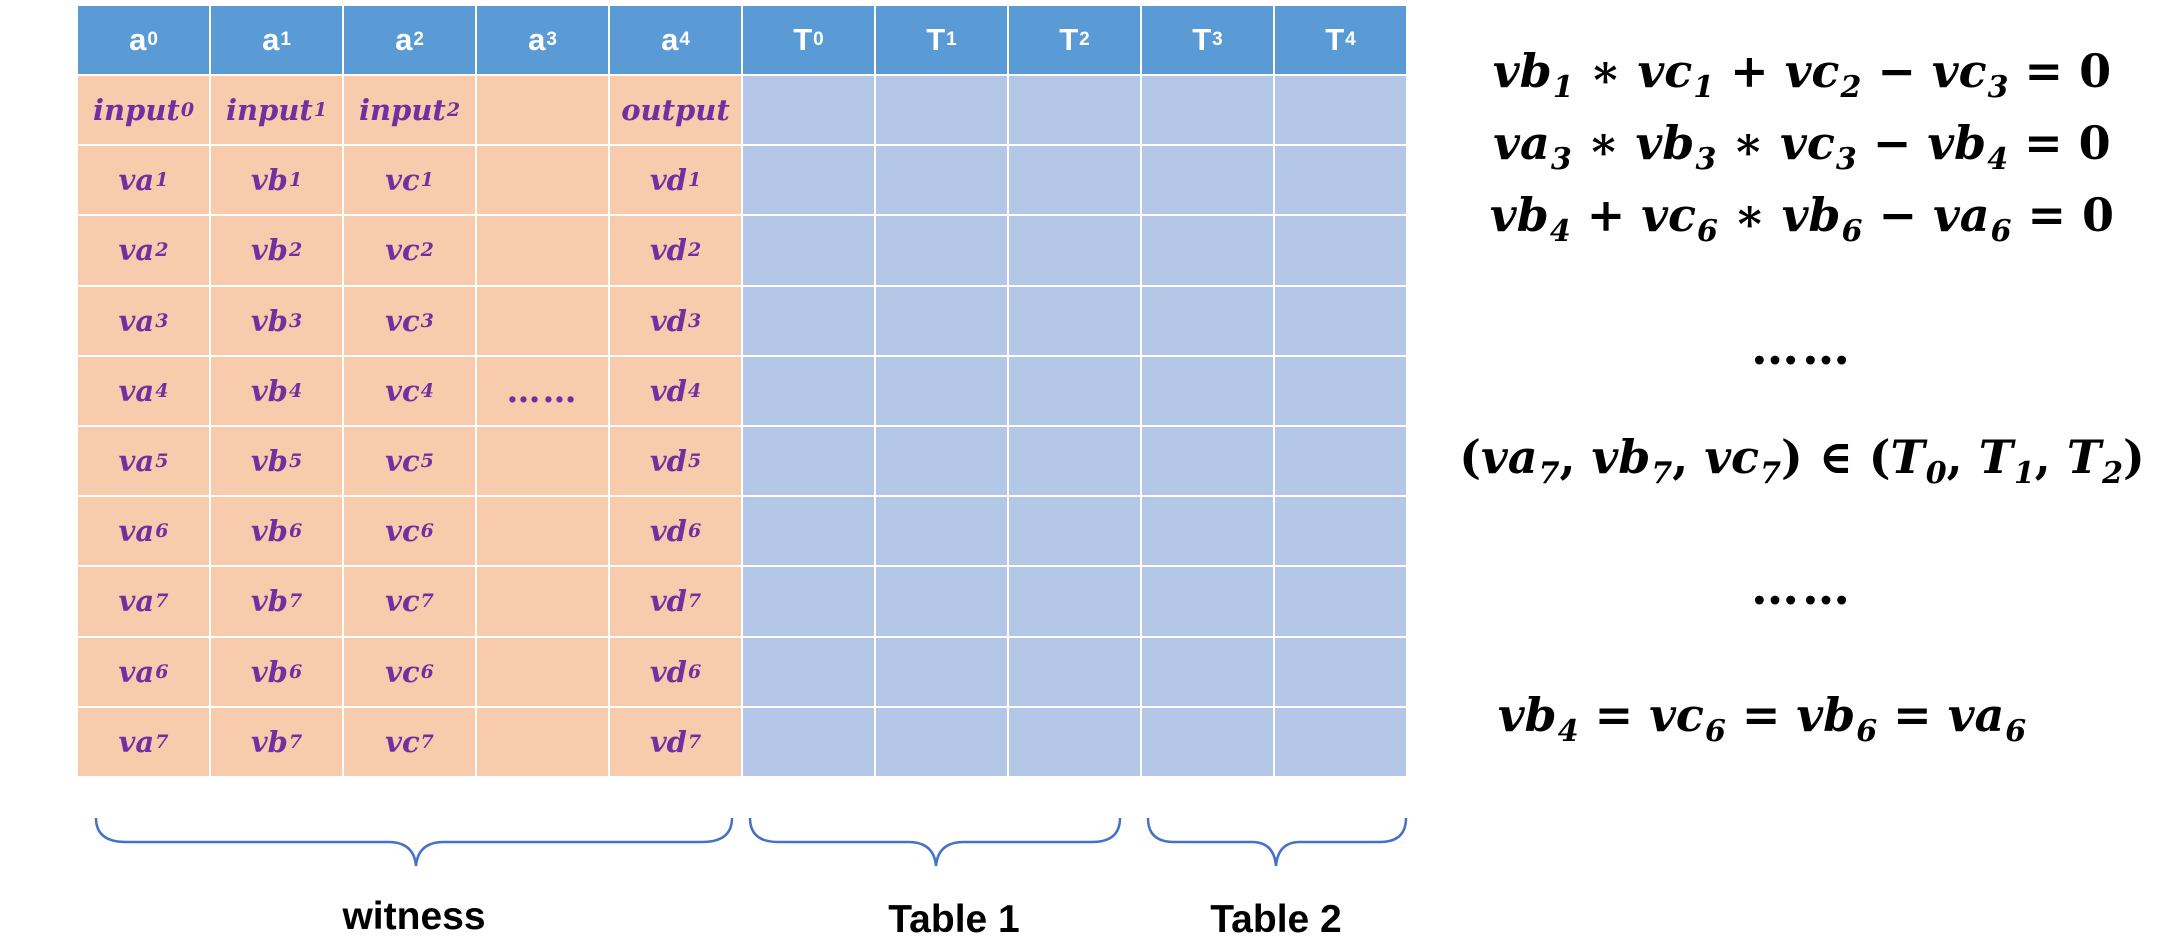 This screenshot has height=942, width=2184. I want to click on equation-subscript: 2, so click(2112, 473).